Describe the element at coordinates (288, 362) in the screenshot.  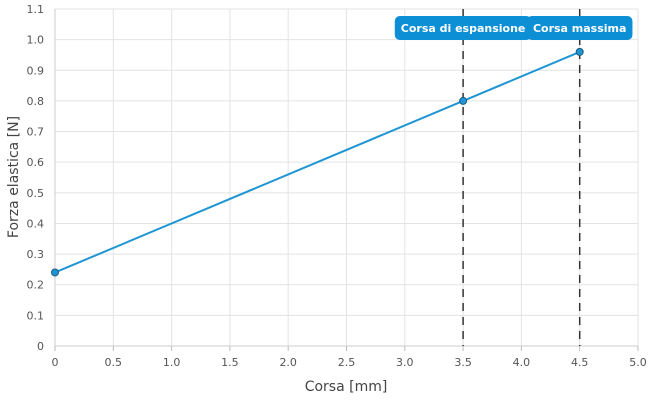
I see `x-tick-label: 2.0` at that location.